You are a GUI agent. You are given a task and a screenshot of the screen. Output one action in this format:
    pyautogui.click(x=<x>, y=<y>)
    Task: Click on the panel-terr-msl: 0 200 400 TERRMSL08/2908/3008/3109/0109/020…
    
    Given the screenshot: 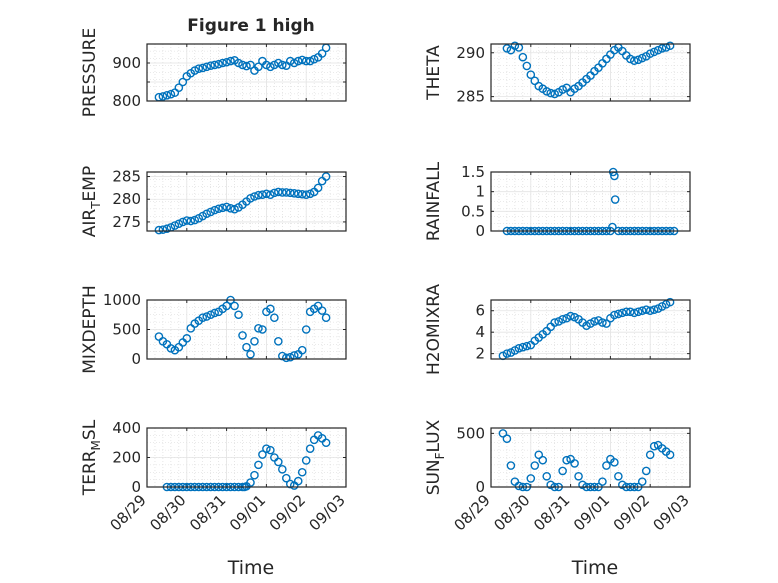 What is the action you would take?
    pyautogui.click(x=214, y=476)
    